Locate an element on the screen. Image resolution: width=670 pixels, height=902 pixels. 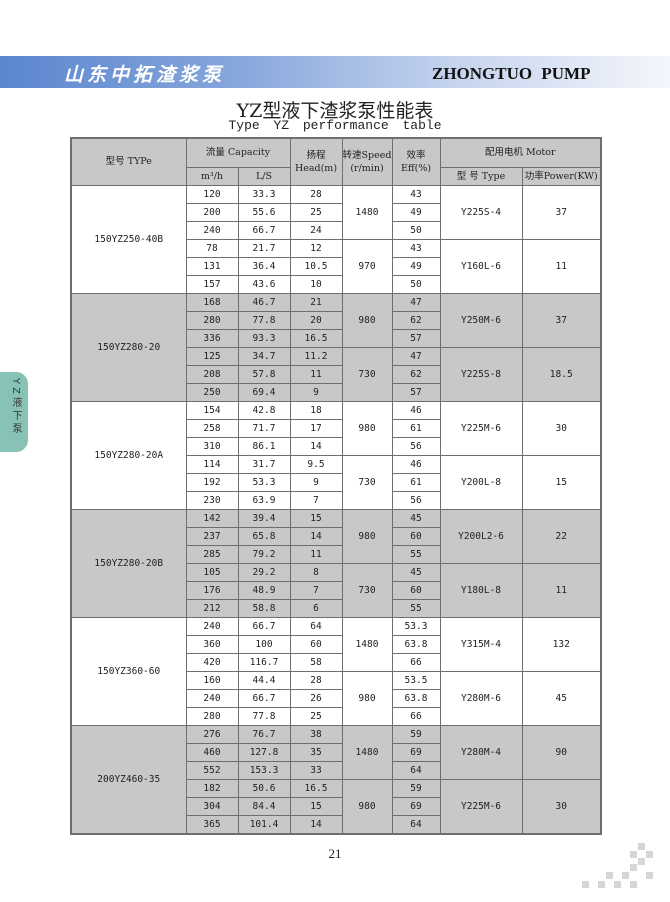
power-cell: 11 is located at coordinates (561, 266).